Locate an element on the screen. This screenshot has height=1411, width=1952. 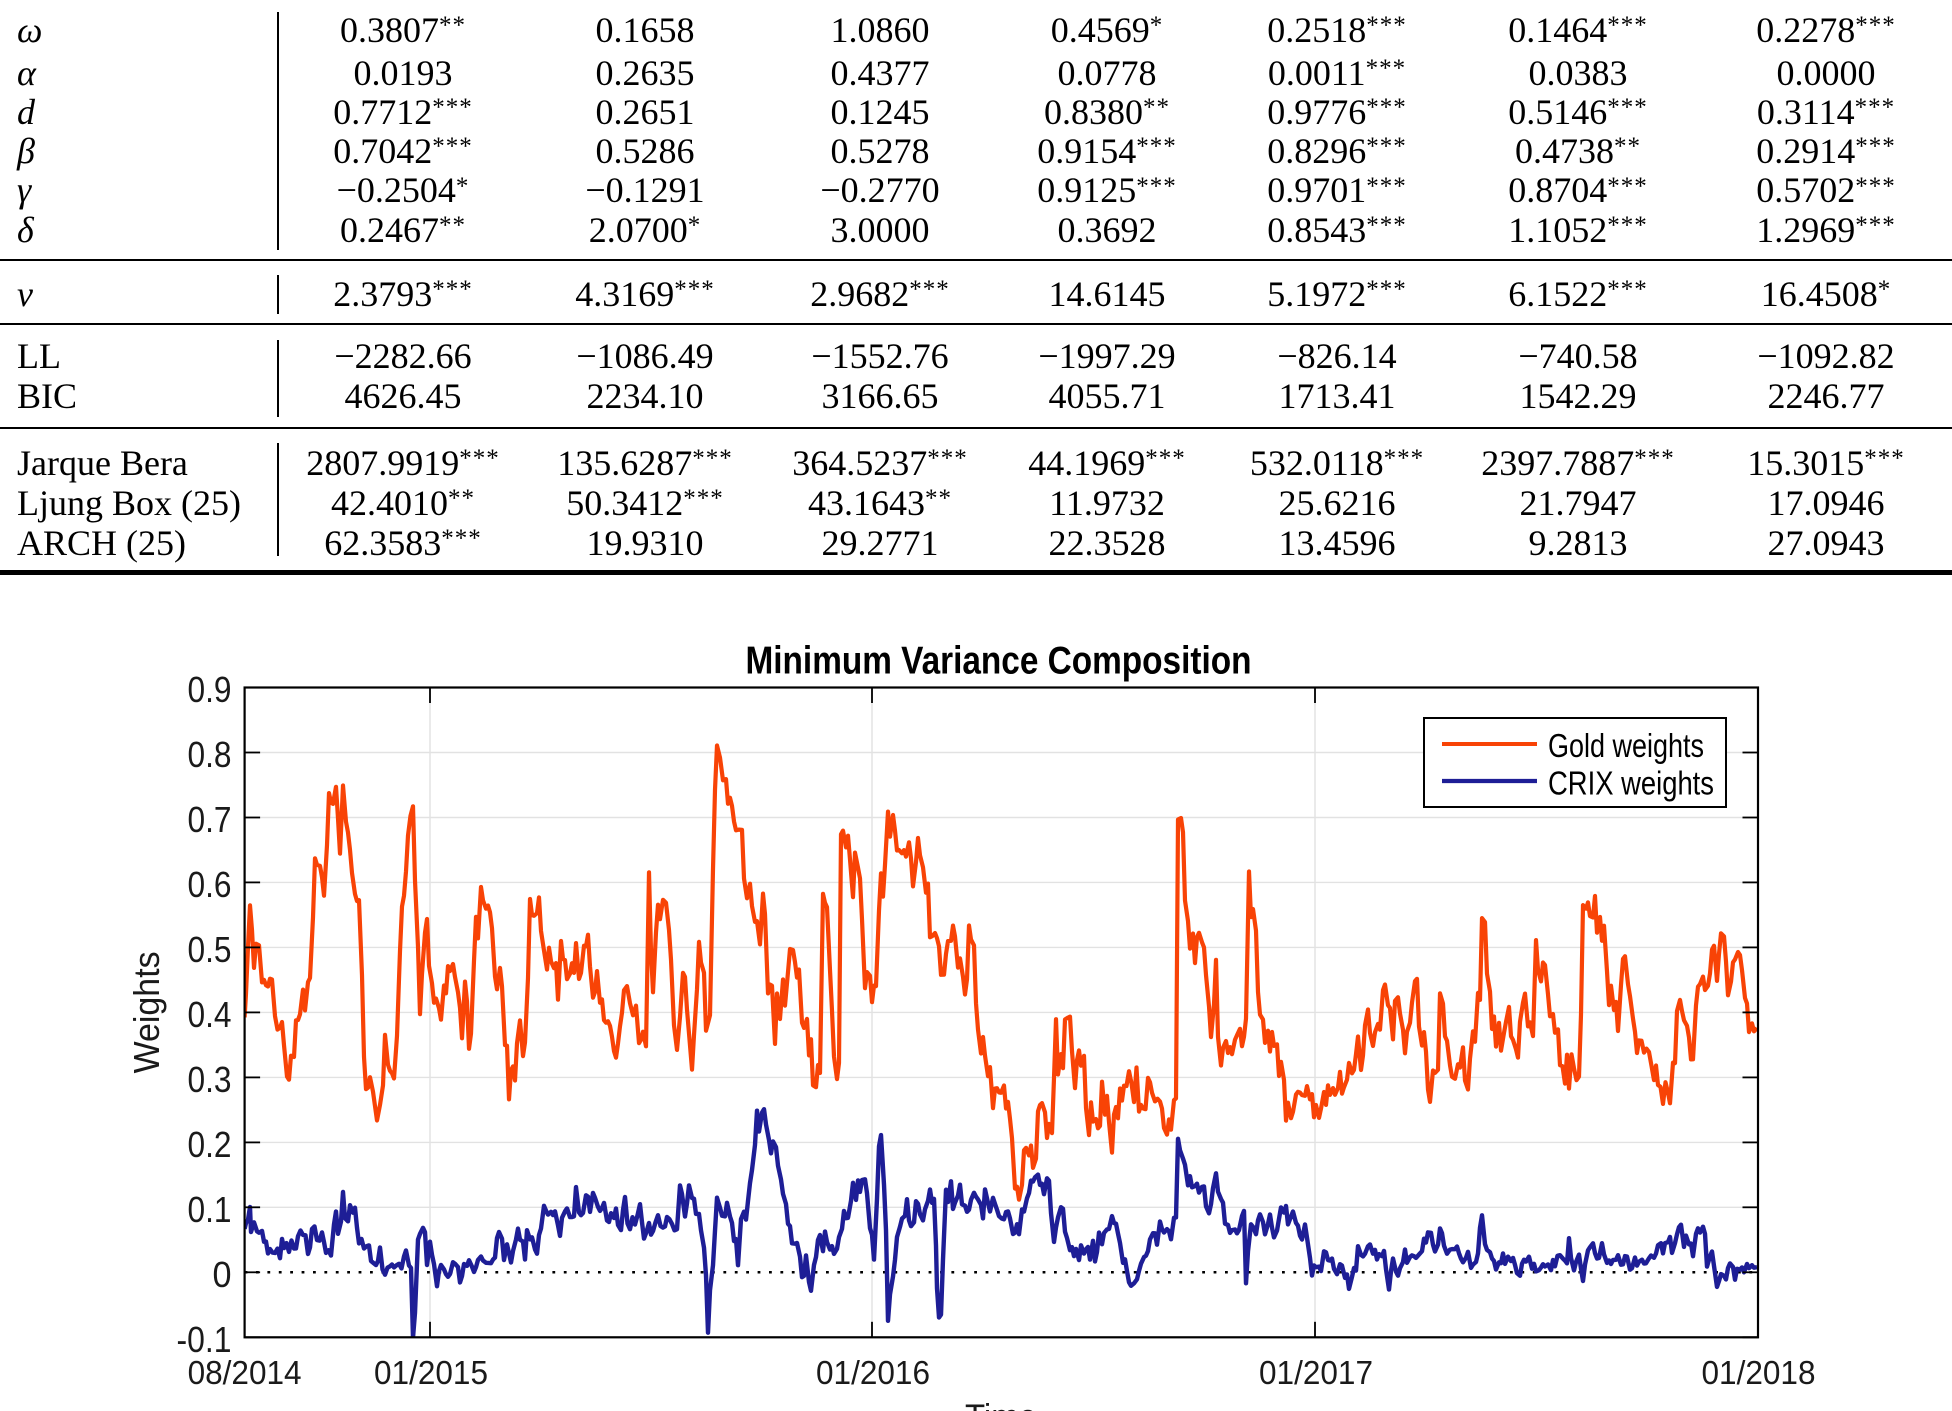
svg-text: 0.1 is located at coordinates (210, 1209).